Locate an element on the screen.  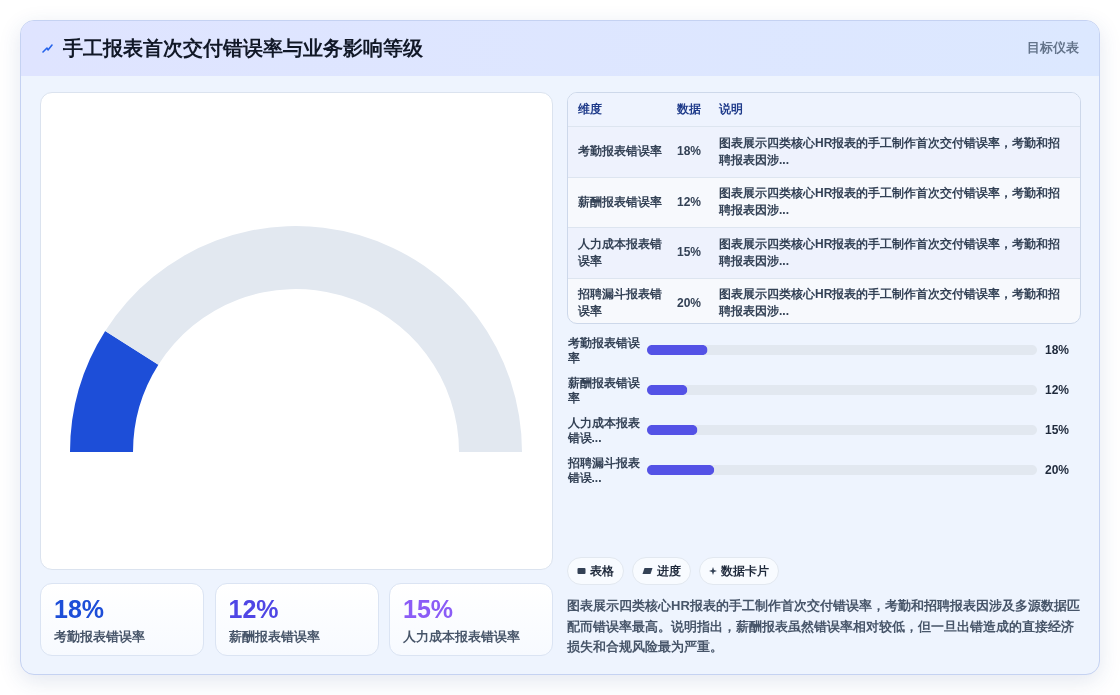
data-label: 18% is located at coordinates (1057, 350).